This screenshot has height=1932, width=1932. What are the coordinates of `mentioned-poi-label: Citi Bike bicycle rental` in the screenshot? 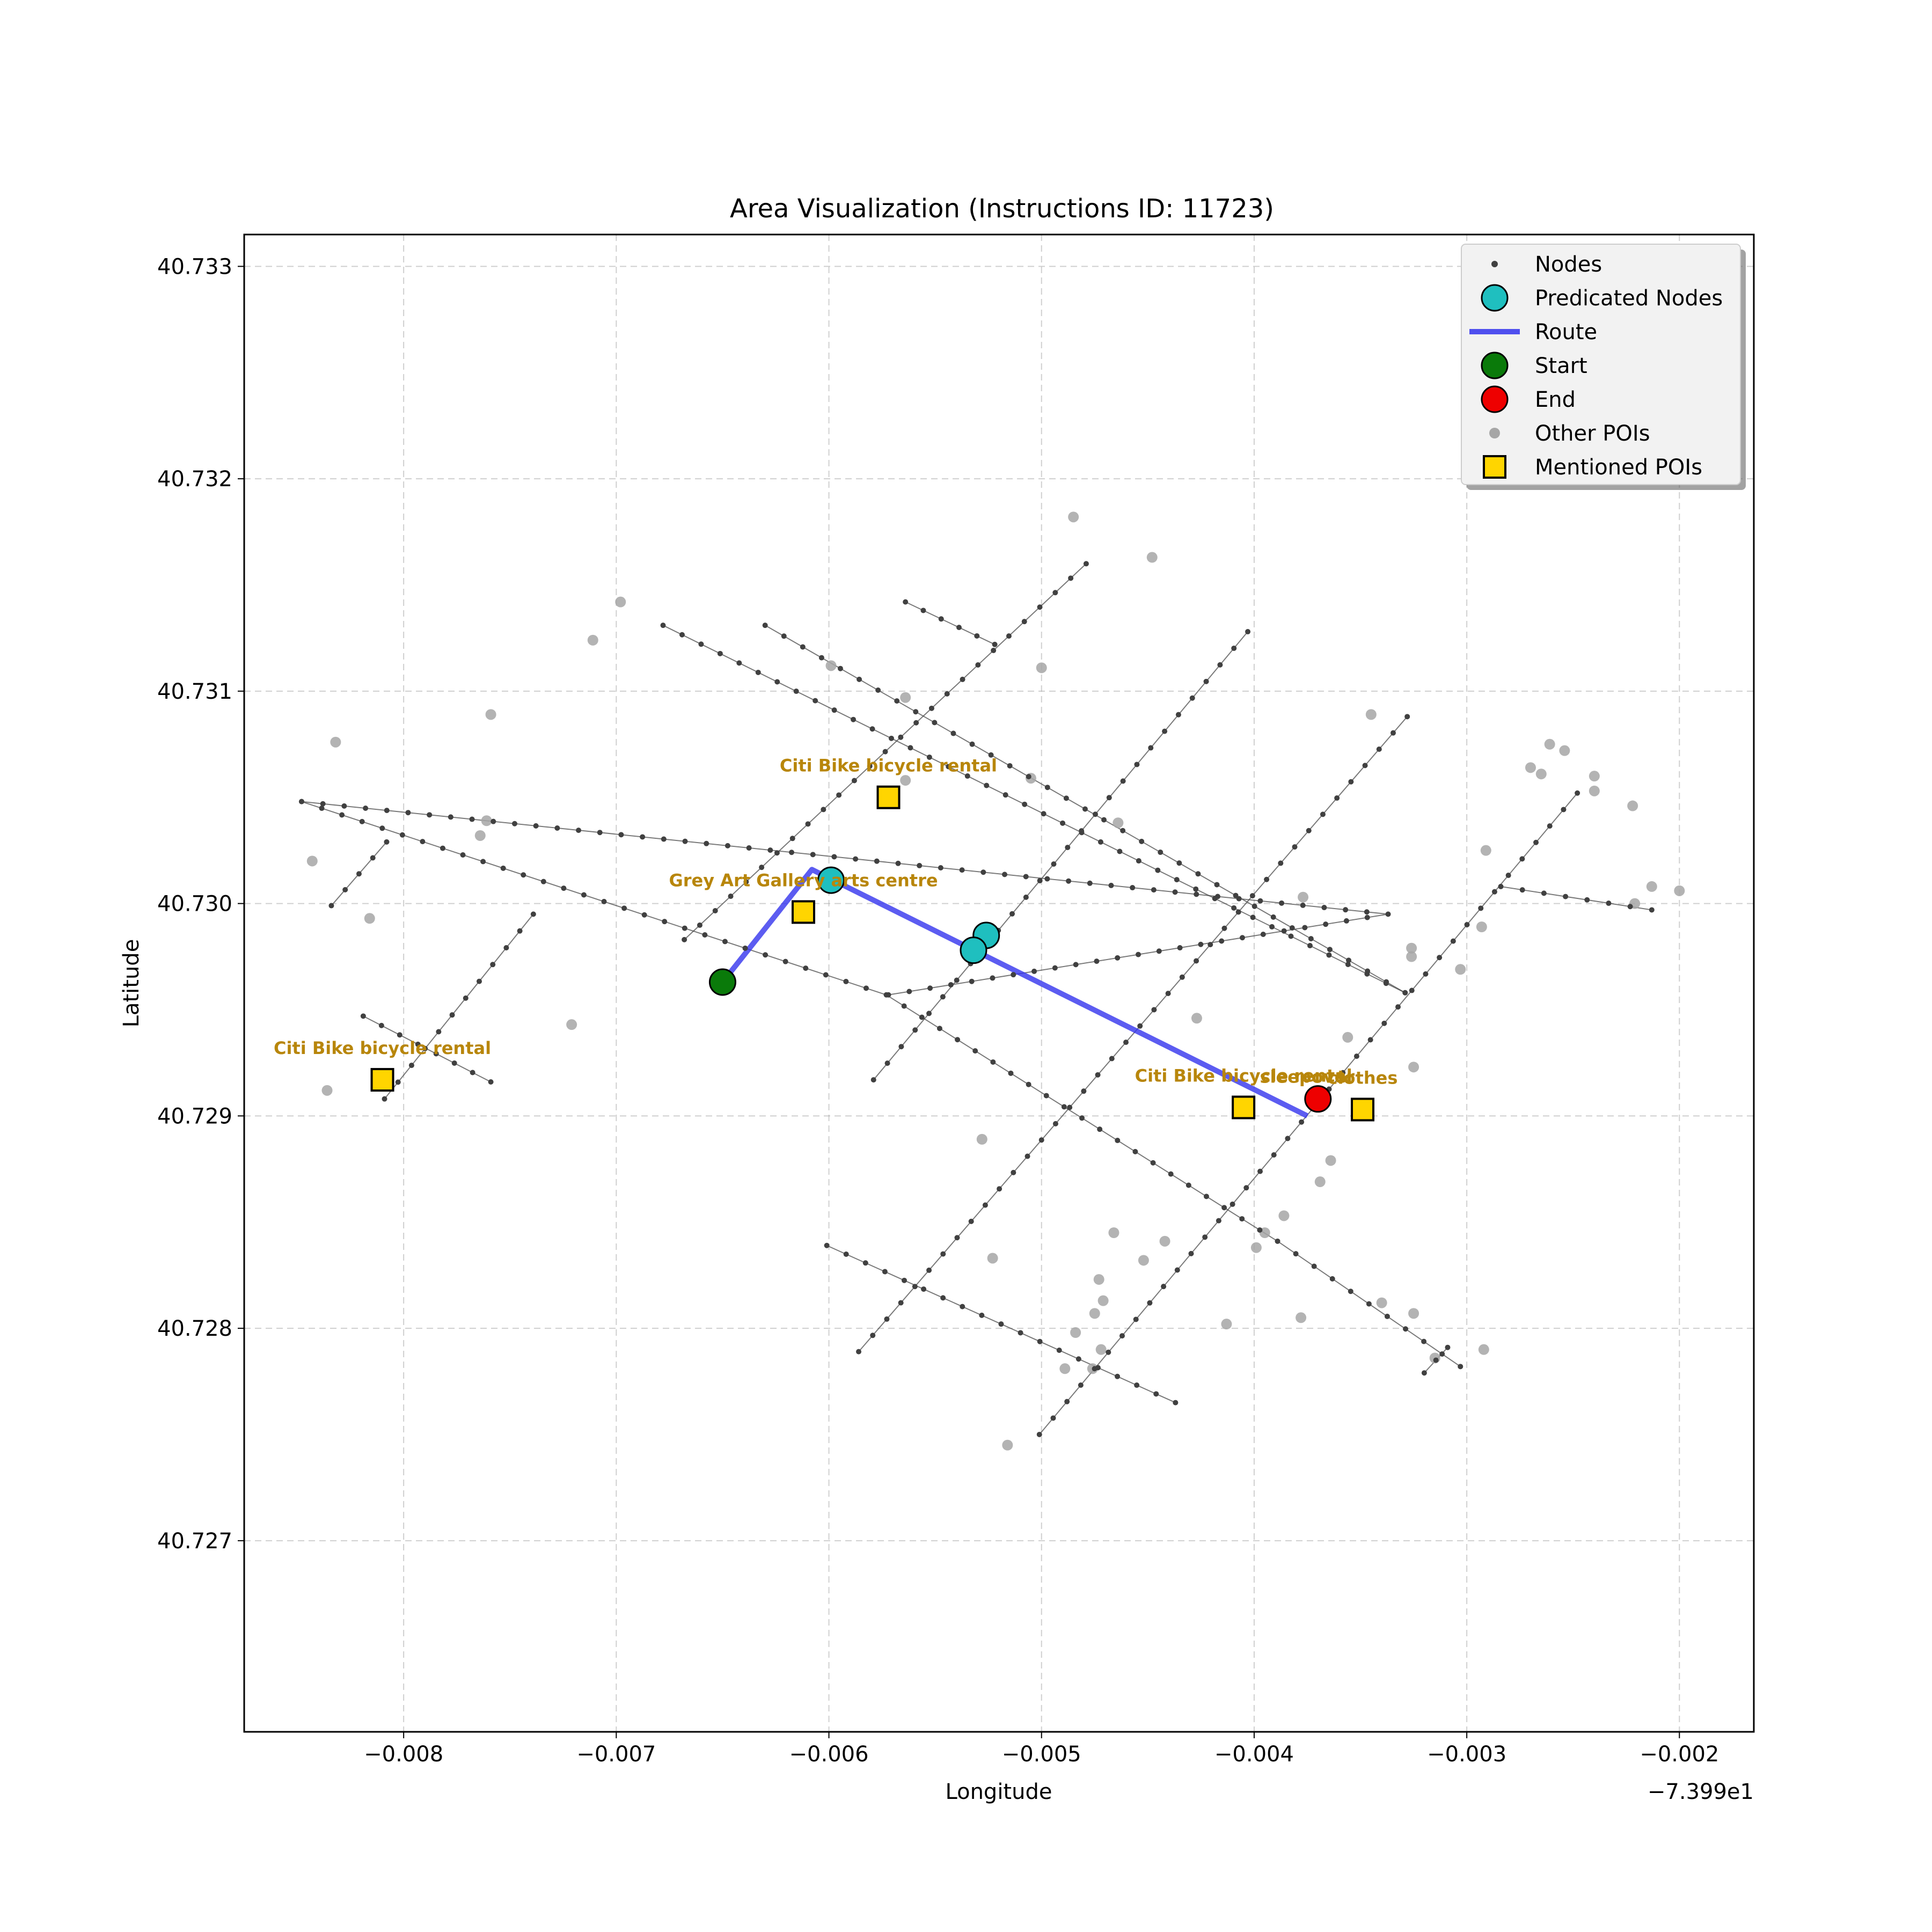 It's located at (1243, 1076).